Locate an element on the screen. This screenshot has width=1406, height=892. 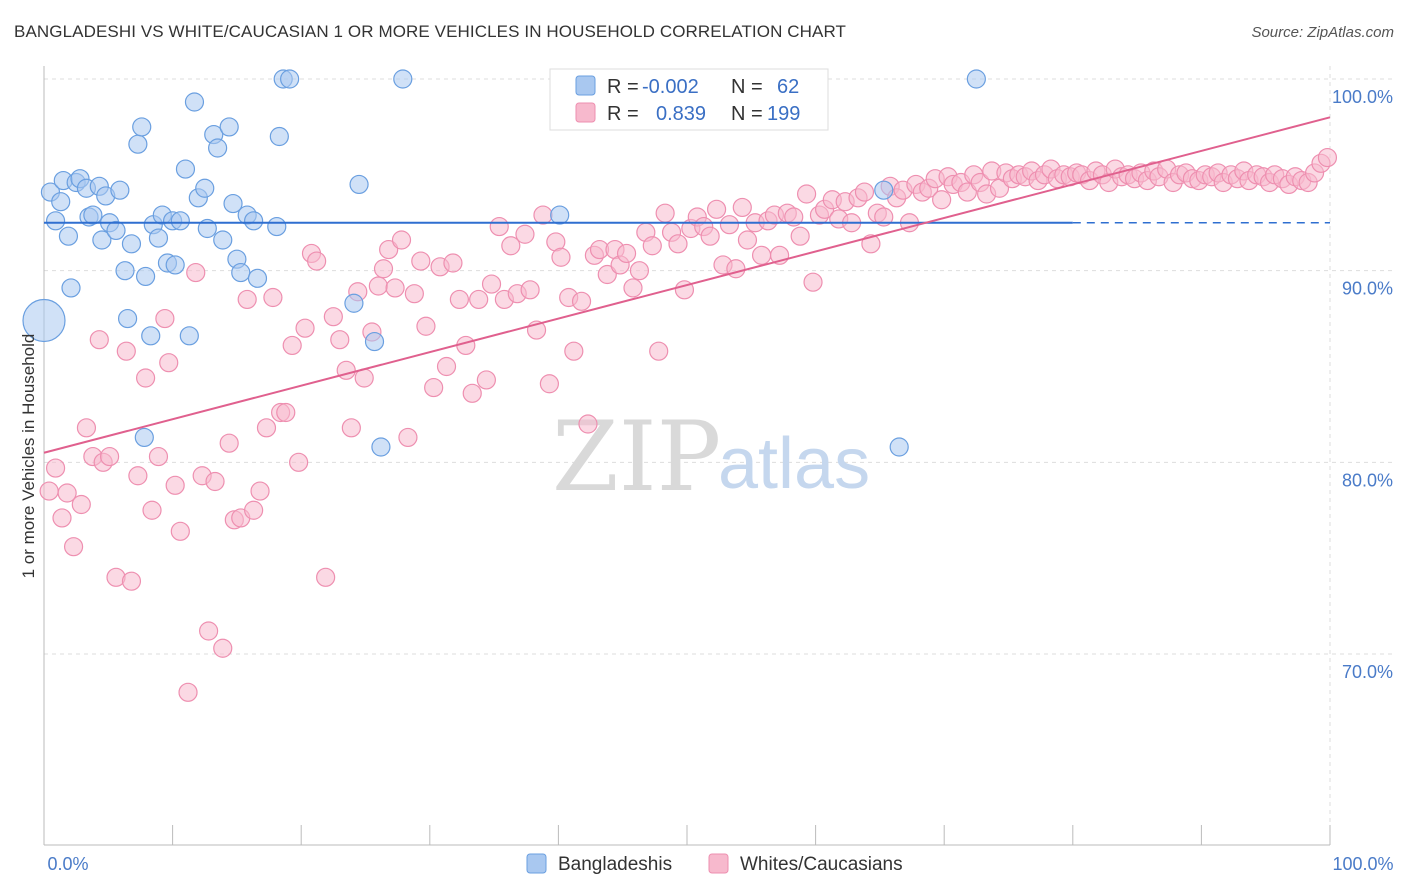
legend-n-label-1: N = is located at coordinates (747, 87).